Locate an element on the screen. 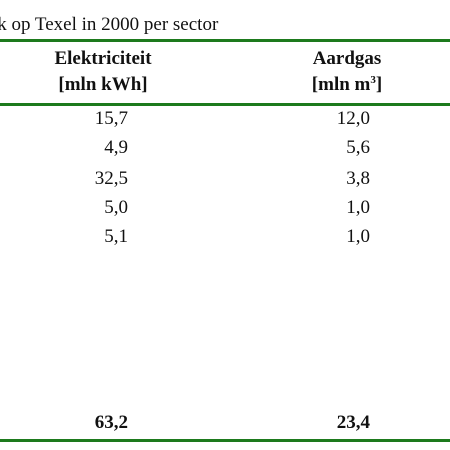  table-cell-gas: 3,8 is located at coordinates (358, 178).